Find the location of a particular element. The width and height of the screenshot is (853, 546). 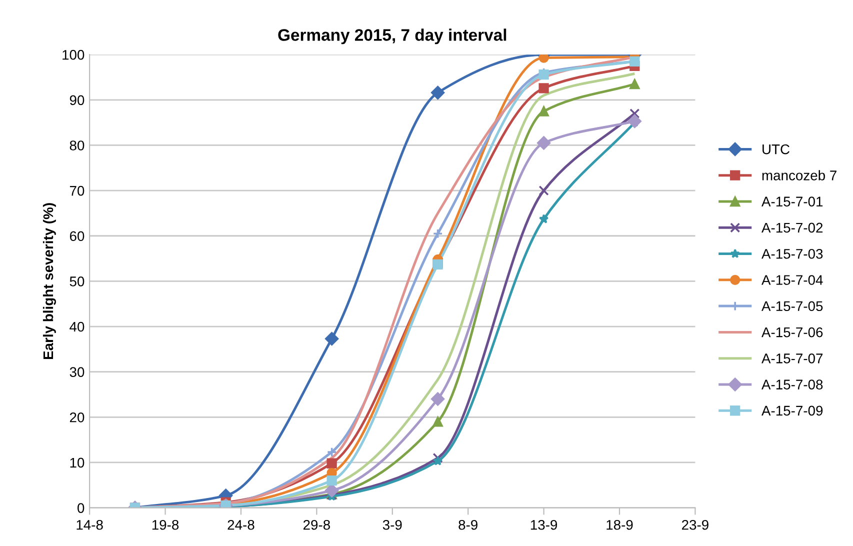

legend-label: A-15-7-09 is located at coordinates (792, 411).